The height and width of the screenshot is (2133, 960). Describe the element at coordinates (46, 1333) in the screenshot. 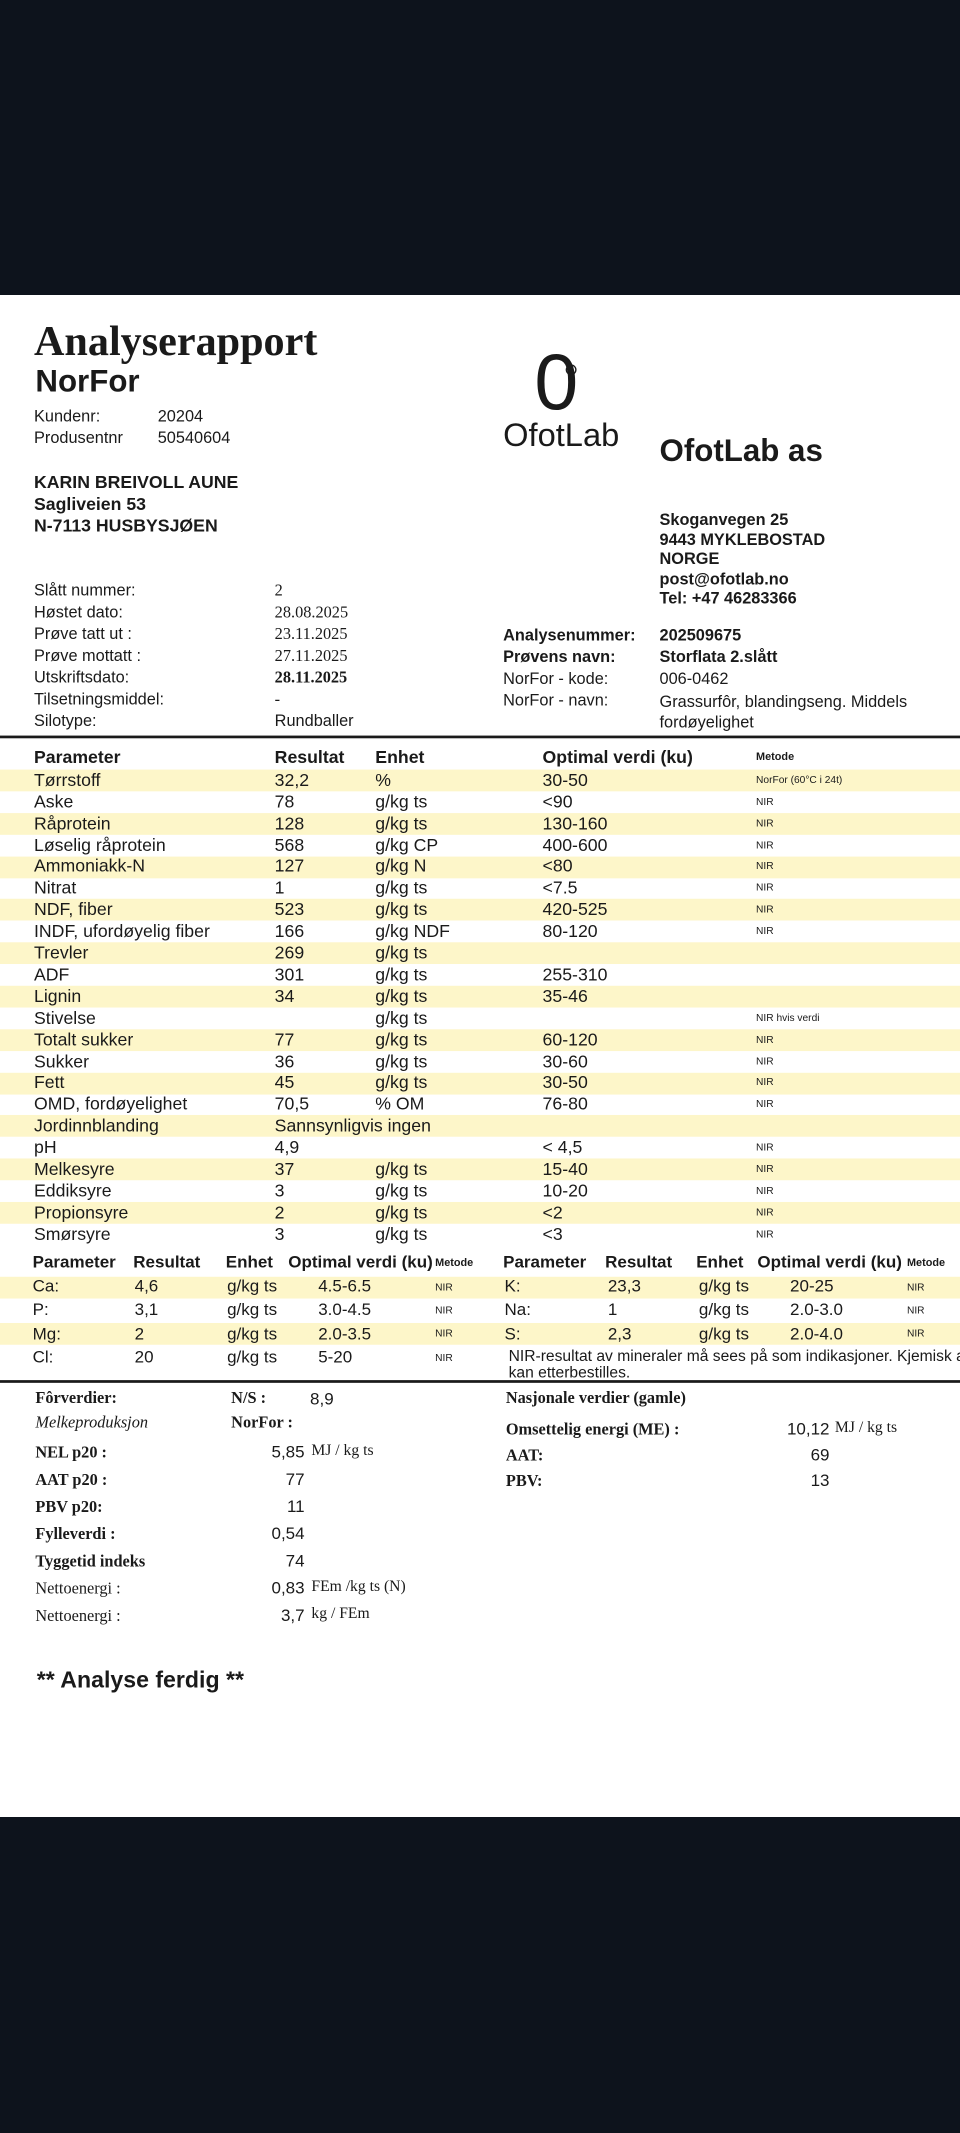

I see `cell-parameter: Mg:` at that location.